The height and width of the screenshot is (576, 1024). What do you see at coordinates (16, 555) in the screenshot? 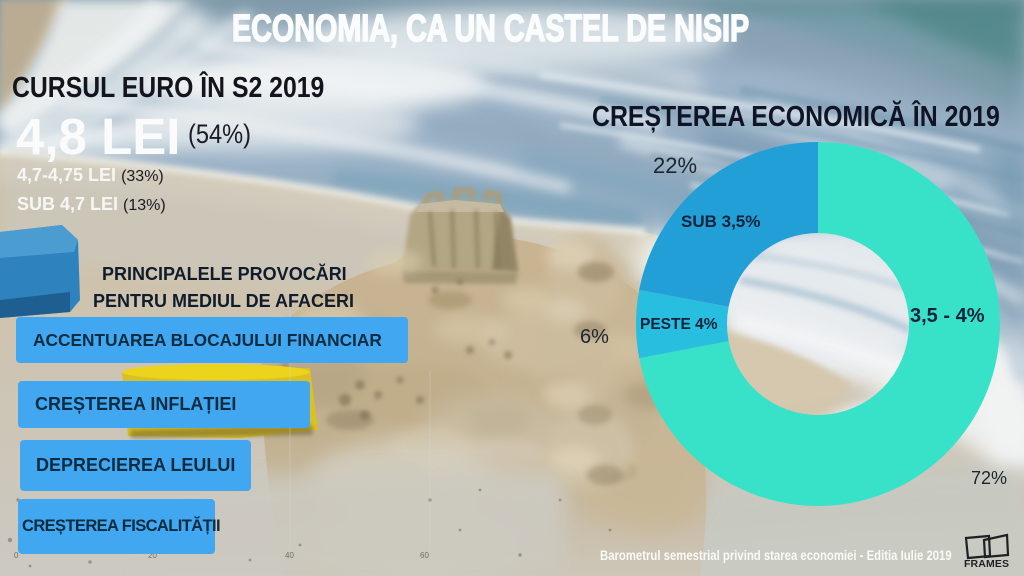
I see `svg-text: 0` at bounding box center [16, 555].